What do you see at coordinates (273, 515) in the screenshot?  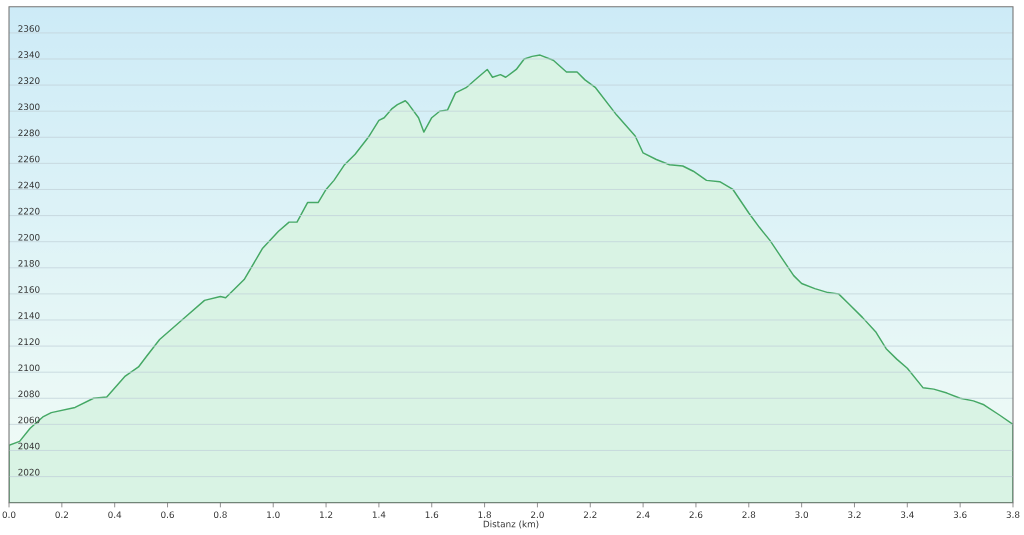 I see `x-tick-label: 1.0` at bounding box center [273, 515].